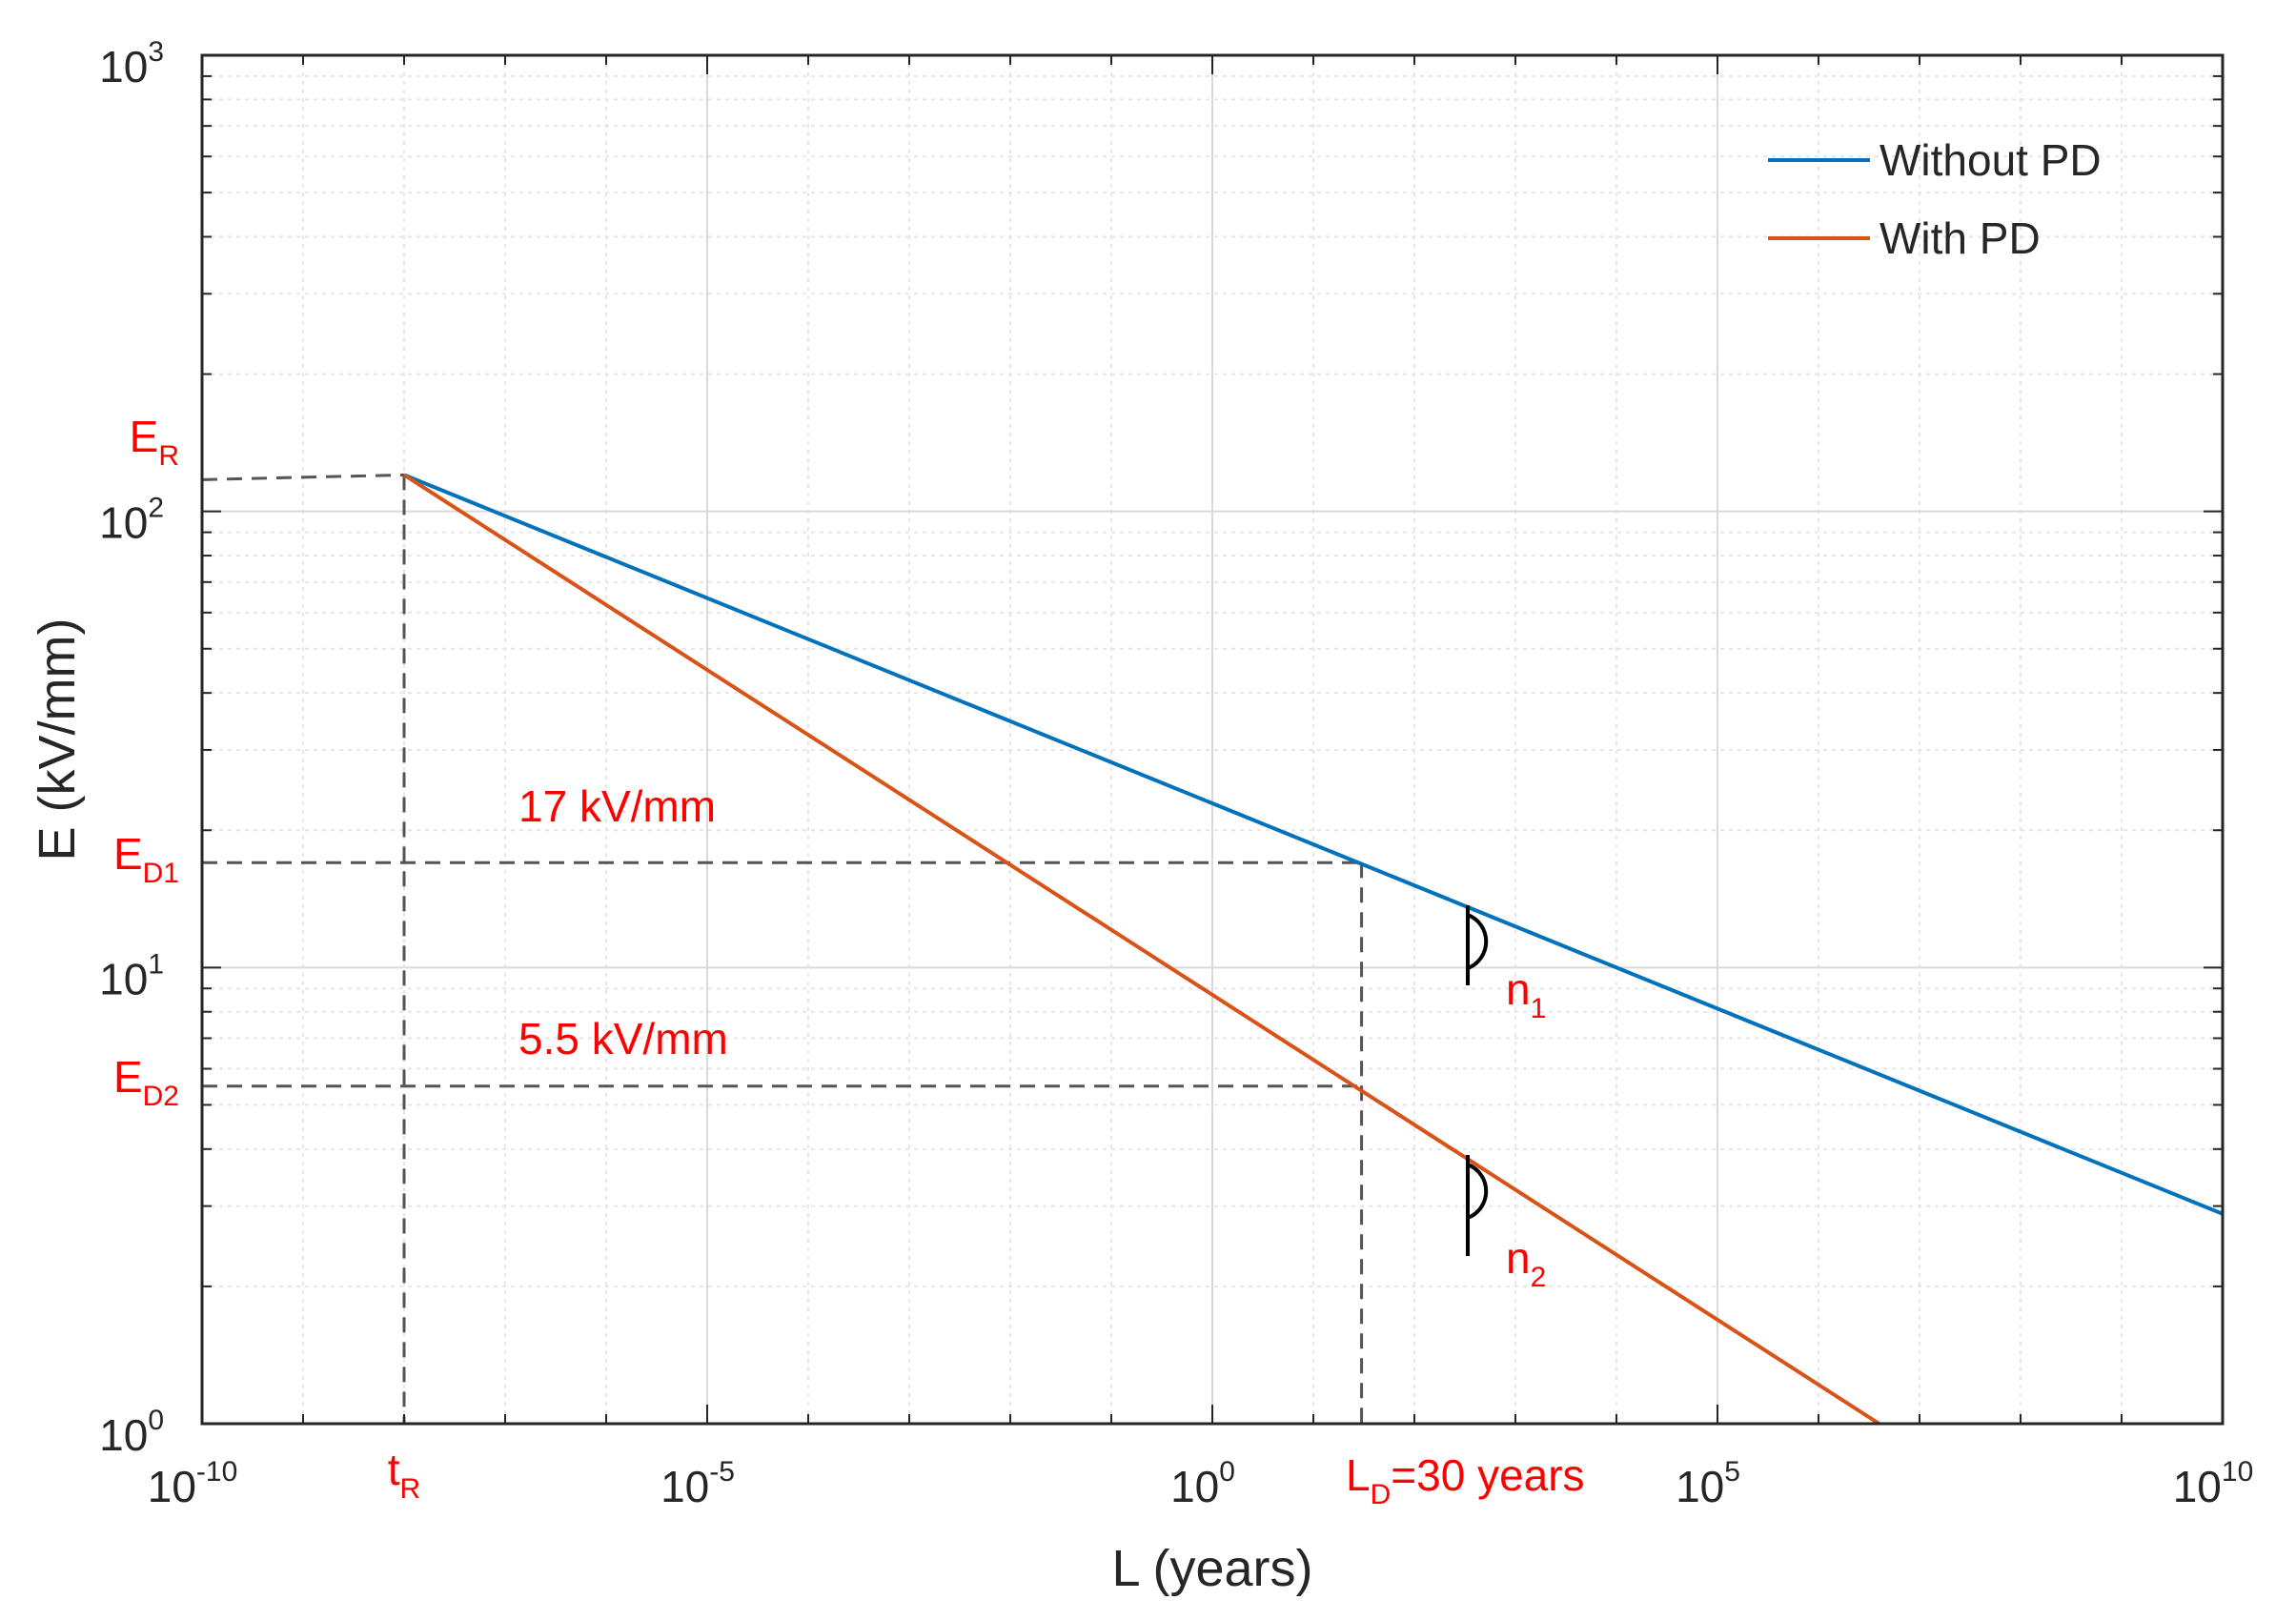  What do you see at coordinates (404, 1475) in the screenshot?
I see `annotation-tr: tR` at bounding box center [404, 1475].